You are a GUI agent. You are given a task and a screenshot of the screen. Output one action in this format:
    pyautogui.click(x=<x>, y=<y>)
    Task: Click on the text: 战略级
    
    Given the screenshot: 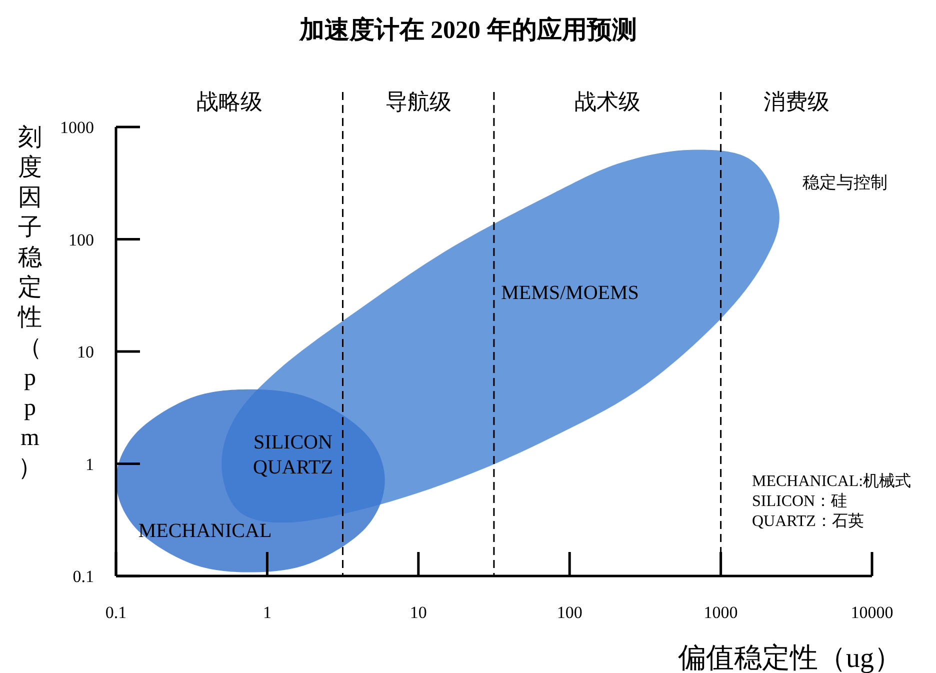 What is the action you would take?
    pyautogui.click(x=229, y=101)
    